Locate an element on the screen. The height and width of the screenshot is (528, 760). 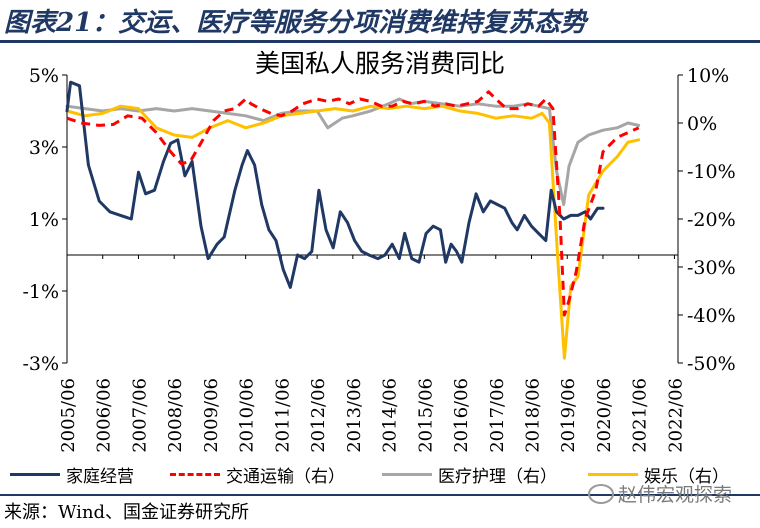
x-tick-label: 2017/06 is located at coordinates (497, 415).